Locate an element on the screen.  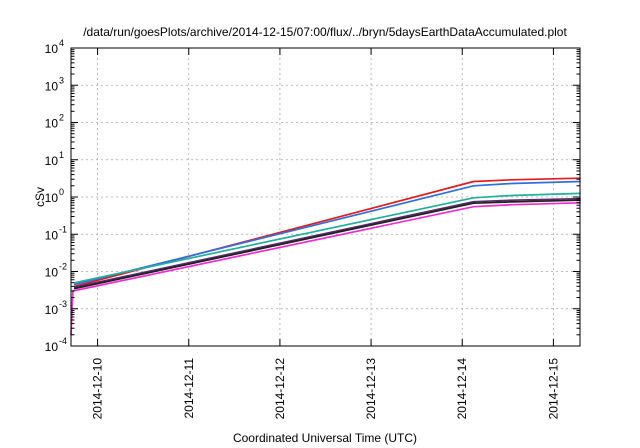
x-axis-label: Coordinated Universal Time (UTC) is located at coordinates (325, 438).